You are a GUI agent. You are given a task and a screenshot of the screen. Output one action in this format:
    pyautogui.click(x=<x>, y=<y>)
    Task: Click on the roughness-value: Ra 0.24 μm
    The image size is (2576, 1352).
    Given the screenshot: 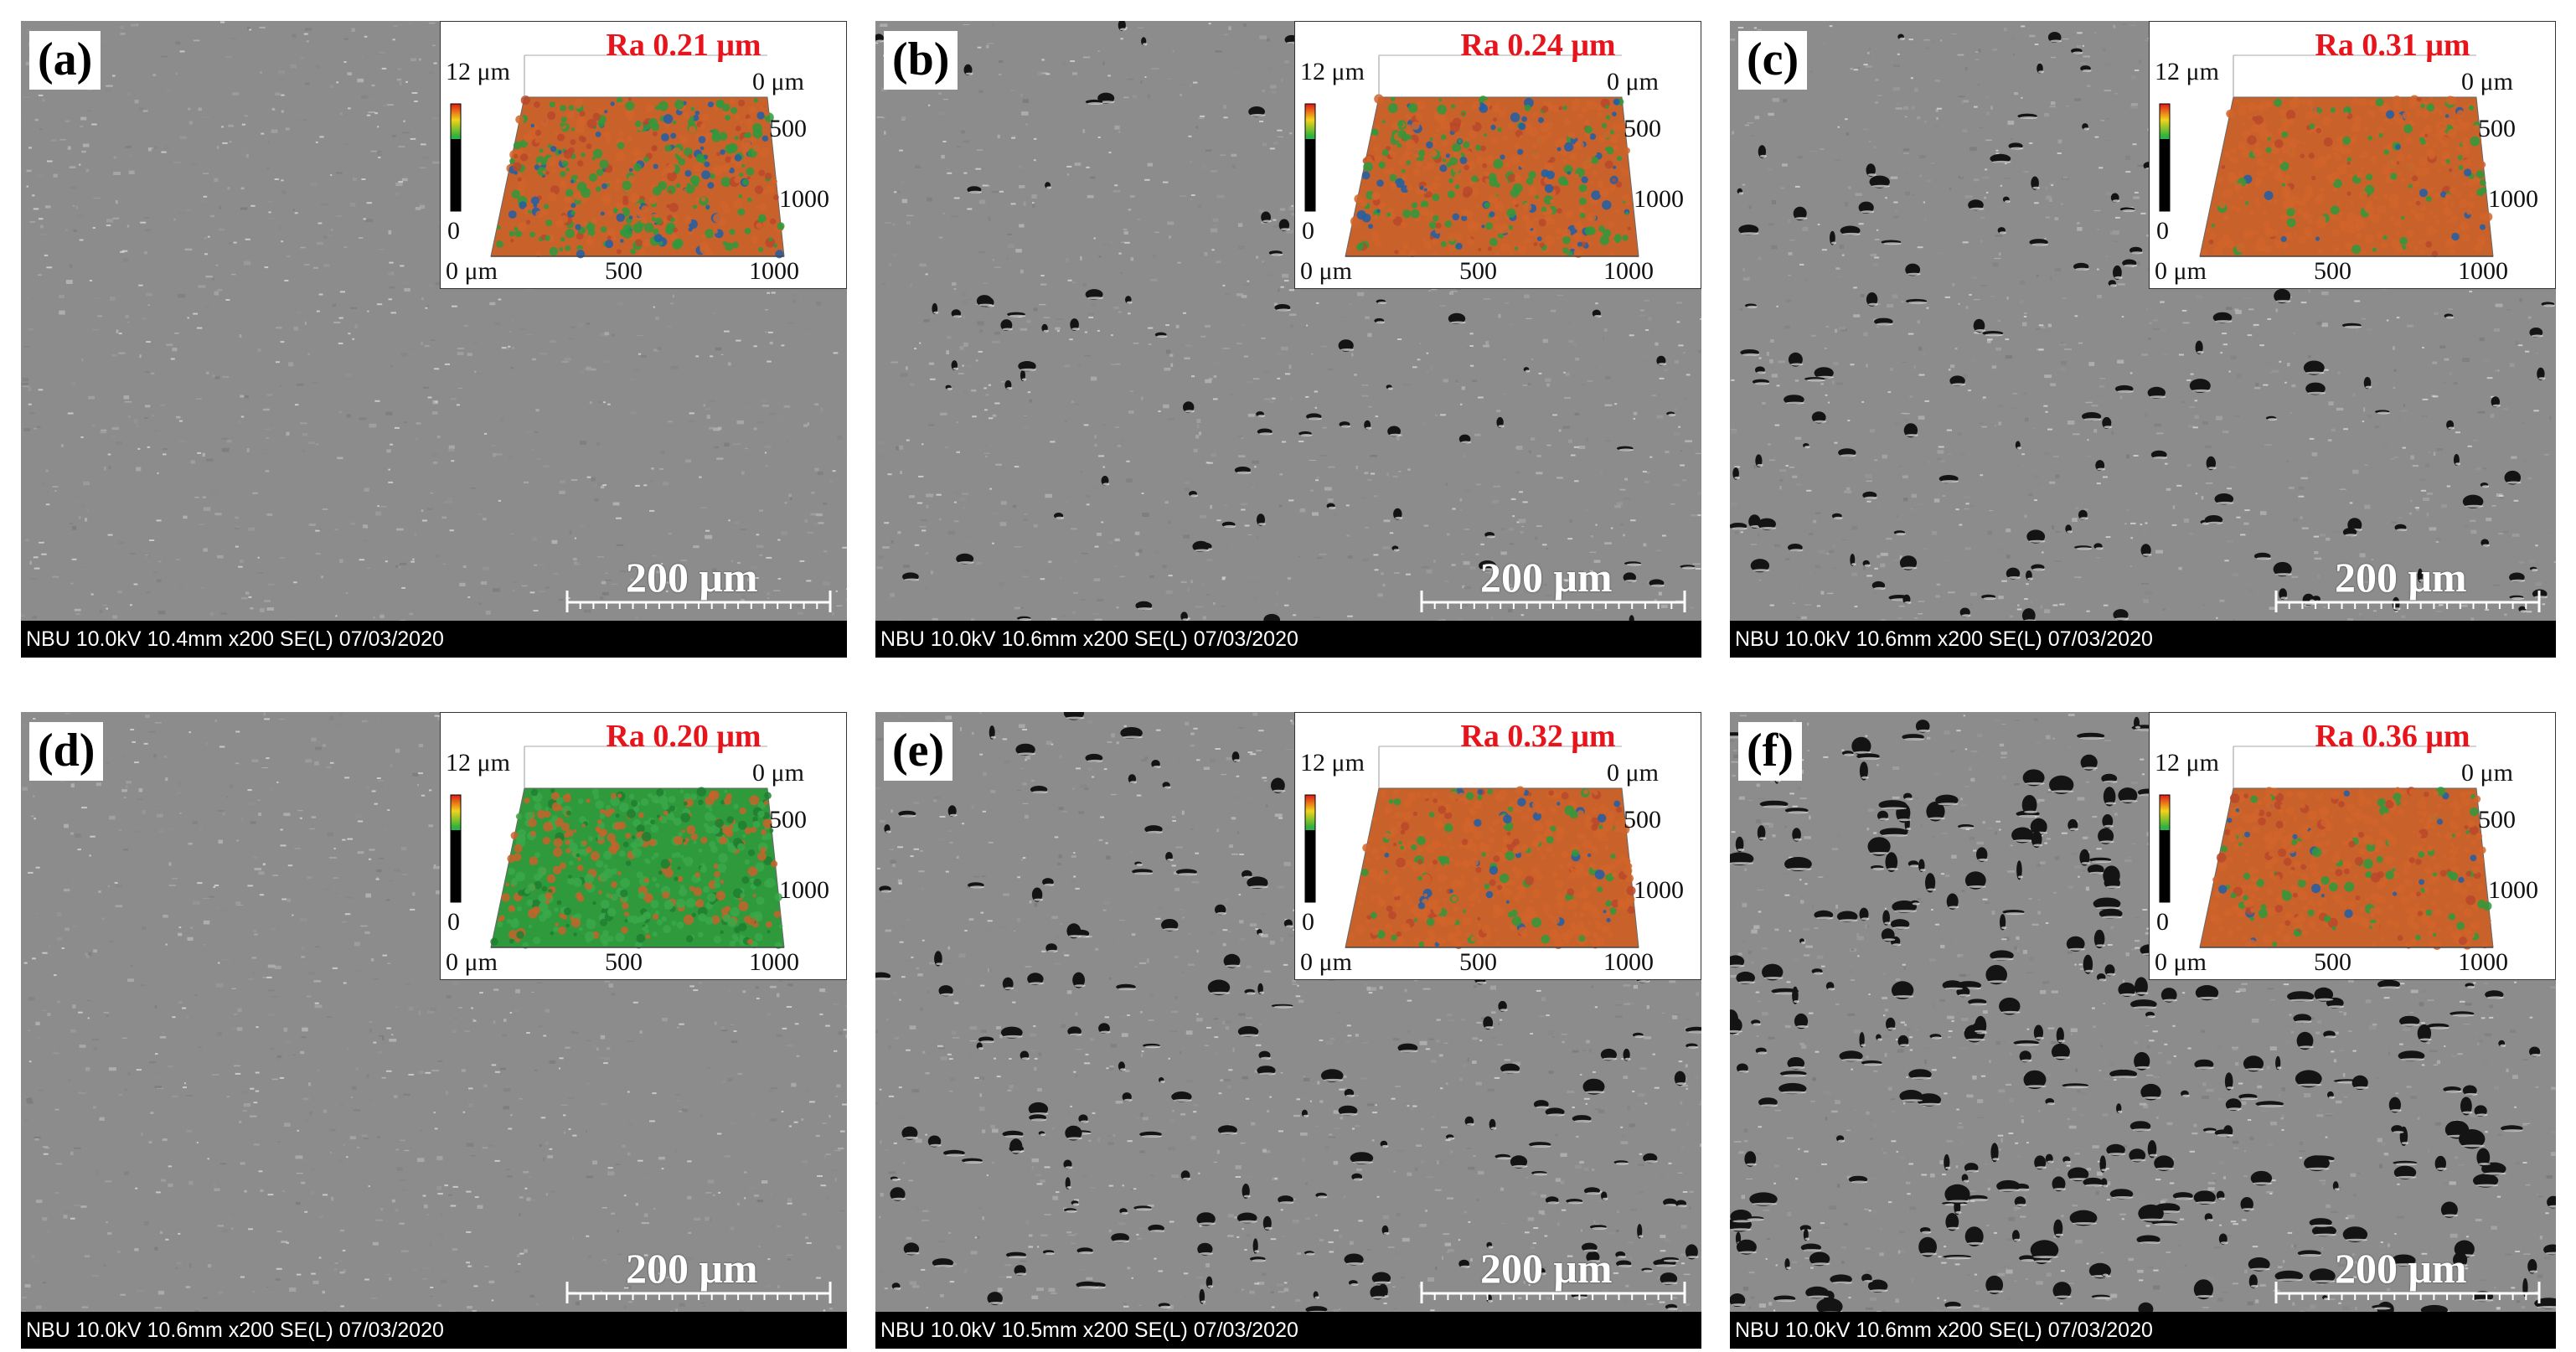 What is the action you would take?
    pyautogui.click(x=1538, y=45)
    